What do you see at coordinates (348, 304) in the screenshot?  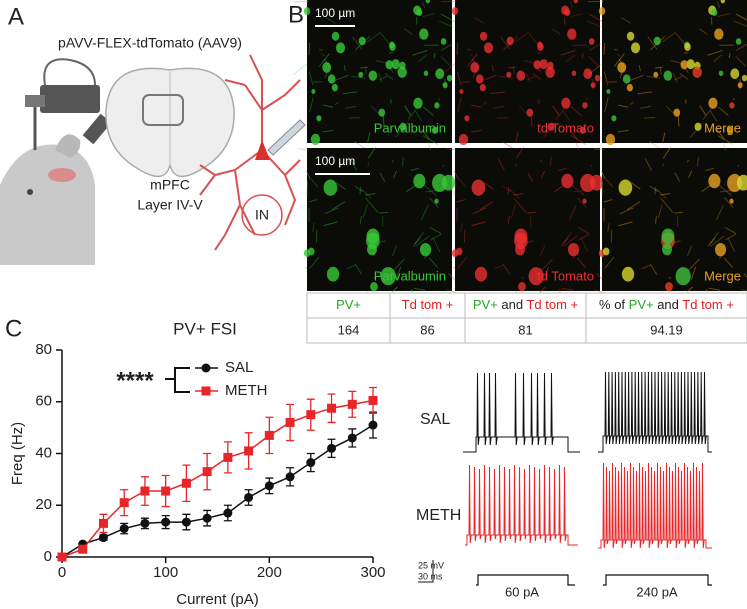 I see `table-header: PV+` at bounding box center [348, 304].